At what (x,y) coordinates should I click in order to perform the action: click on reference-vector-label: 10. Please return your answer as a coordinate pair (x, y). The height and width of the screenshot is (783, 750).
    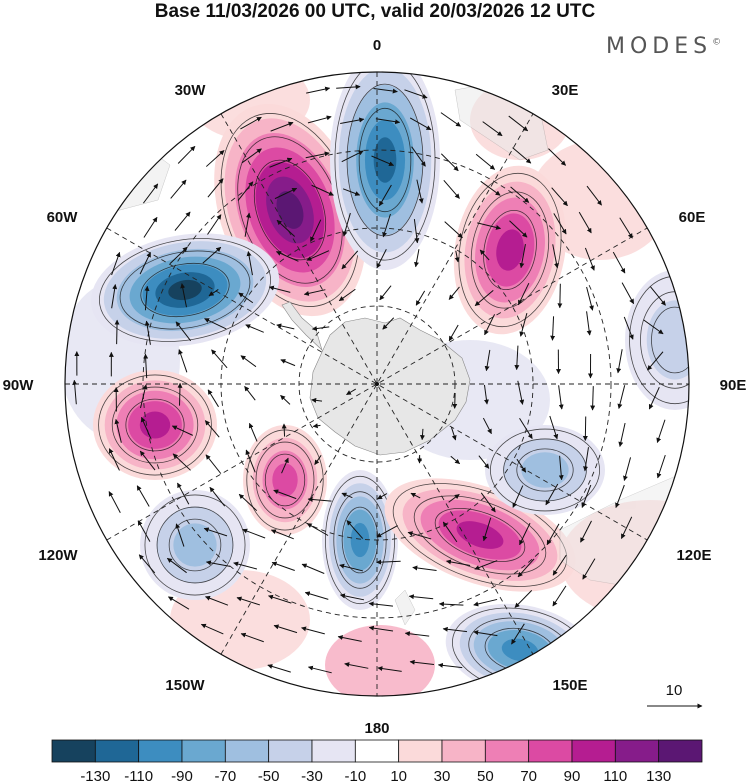
    Looking at the image, I should click on (674, 690).